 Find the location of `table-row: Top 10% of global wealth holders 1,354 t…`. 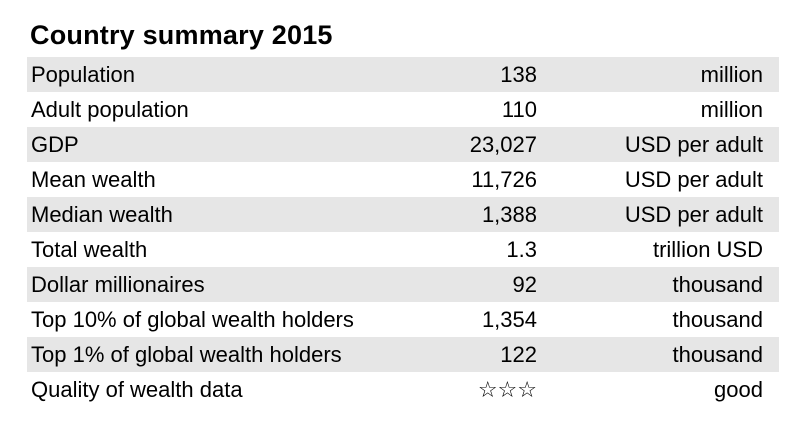

table-row: Top 10% of global wealth holders 1,354 t… is located at coordinates (403, 319).